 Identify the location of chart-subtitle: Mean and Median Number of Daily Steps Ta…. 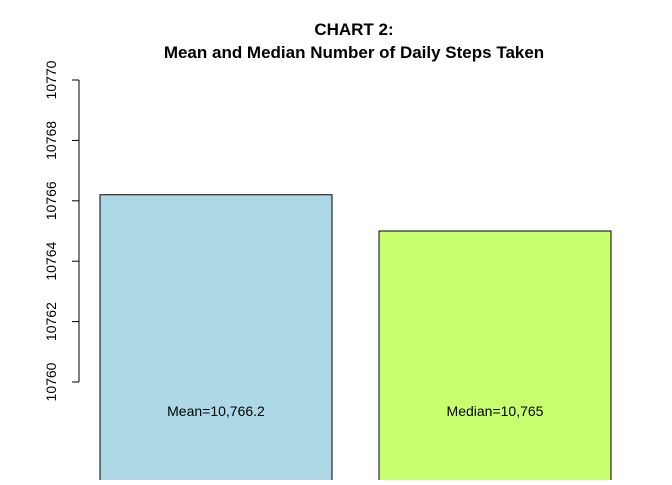
(354, 52).